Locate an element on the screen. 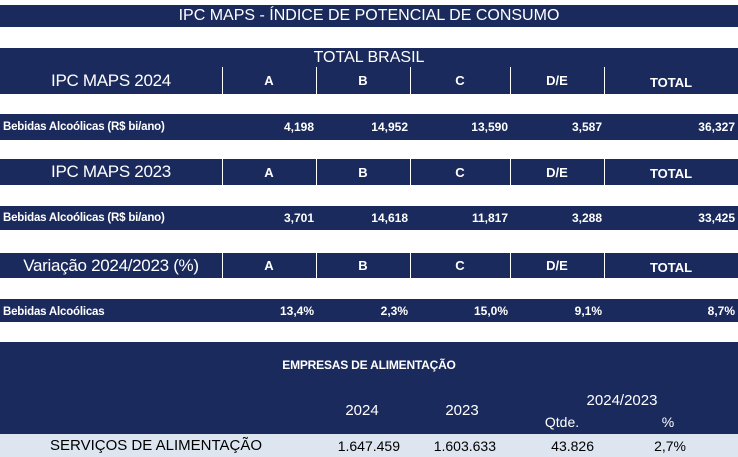 The width and height of the screenshot is (738, 457). value-de: 3,288 is located at coordinates (586, 218).